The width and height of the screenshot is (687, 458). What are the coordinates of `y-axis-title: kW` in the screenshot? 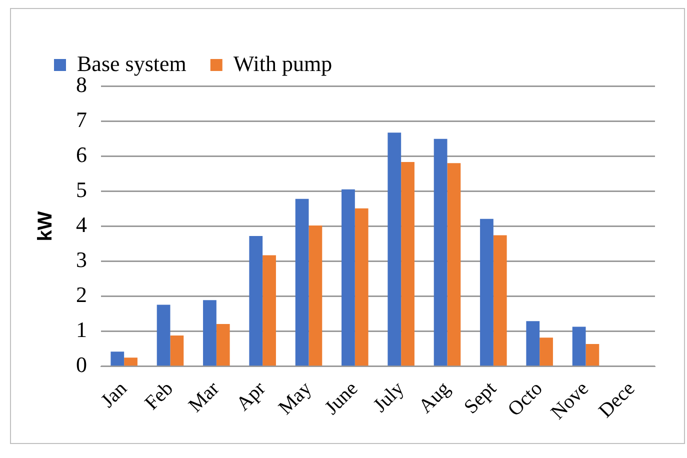 It's located at (45, 226).